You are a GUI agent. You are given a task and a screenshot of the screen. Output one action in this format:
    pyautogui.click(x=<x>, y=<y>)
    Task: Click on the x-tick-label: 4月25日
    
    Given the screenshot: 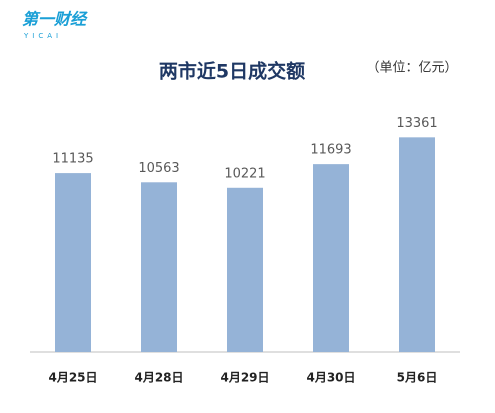 What is the action you would take?
    pyautogui.click(x=72, y=378)
    